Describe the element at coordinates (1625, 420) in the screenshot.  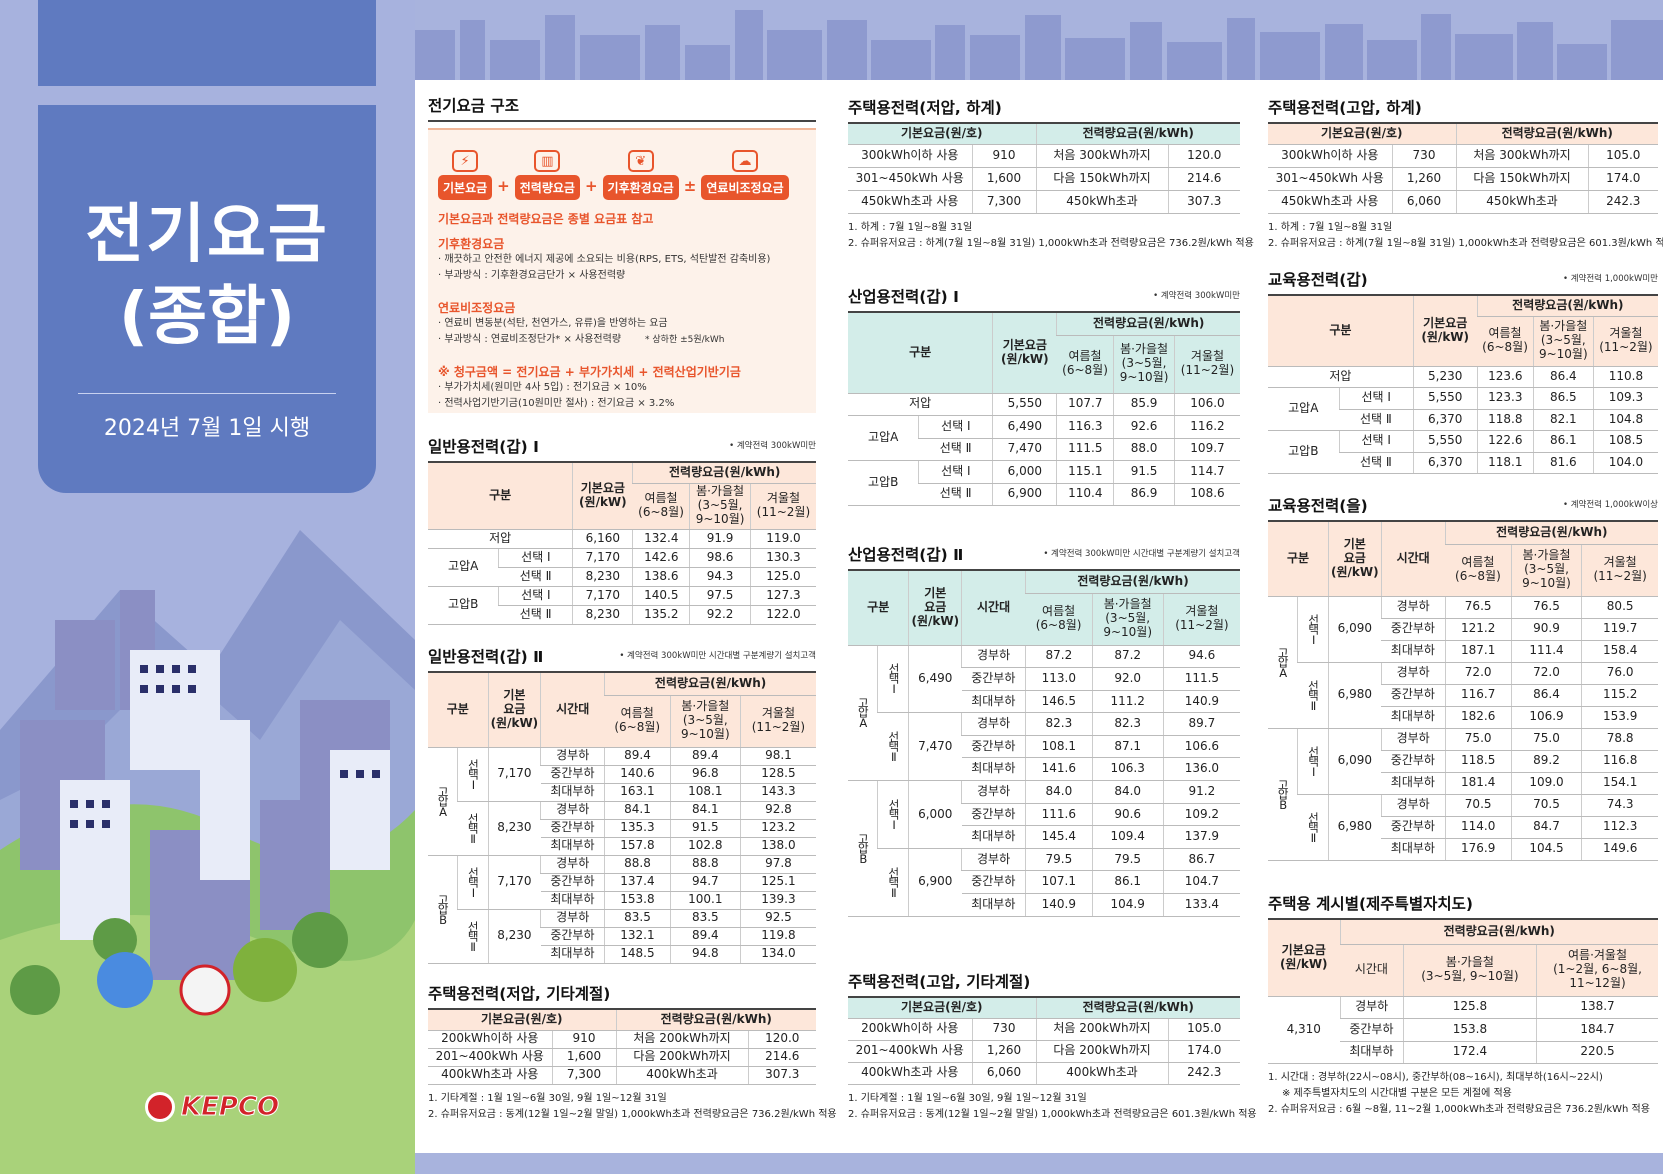
I see `cell: 104.8` at that location.